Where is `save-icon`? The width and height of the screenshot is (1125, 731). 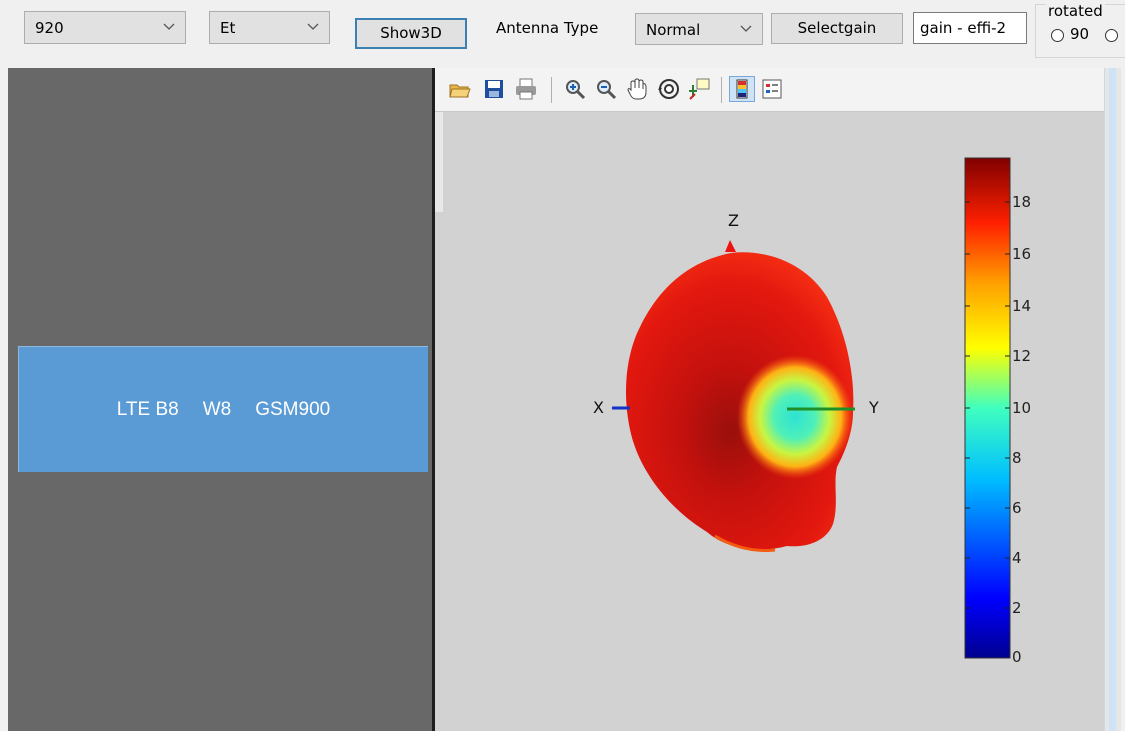
save-icon is located at coordinates (494, 89).